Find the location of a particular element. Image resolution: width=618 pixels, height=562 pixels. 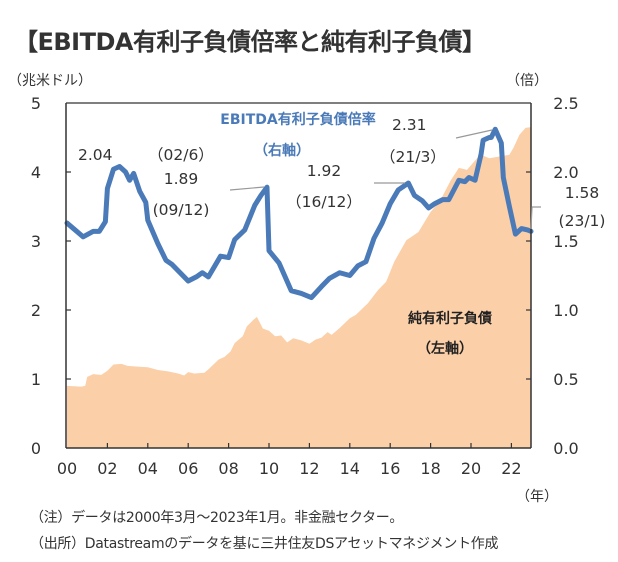

x-axis-tick-label: 18 is located at coordinates (430, 468).